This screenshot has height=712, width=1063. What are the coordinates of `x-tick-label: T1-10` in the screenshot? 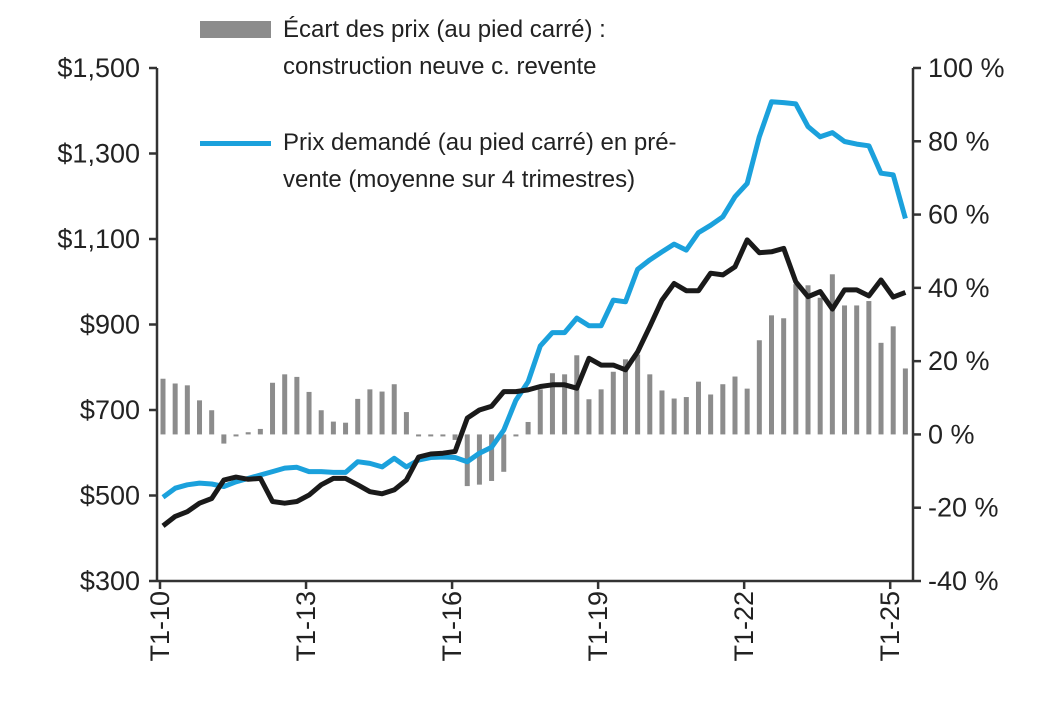 It's located at (160, 626).